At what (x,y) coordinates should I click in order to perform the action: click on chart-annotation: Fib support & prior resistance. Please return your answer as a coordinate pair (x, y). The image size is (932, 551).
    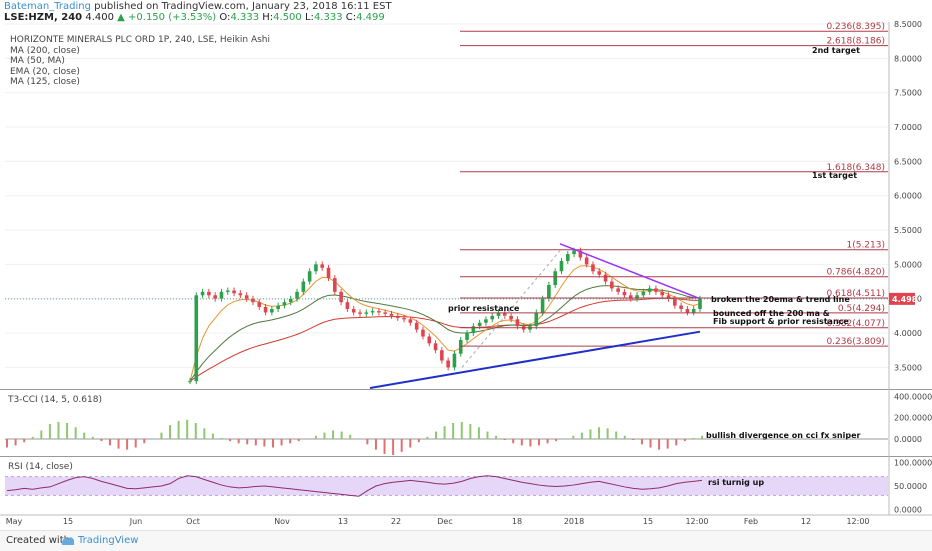
    Looking at the image, I should click on (781, 321).